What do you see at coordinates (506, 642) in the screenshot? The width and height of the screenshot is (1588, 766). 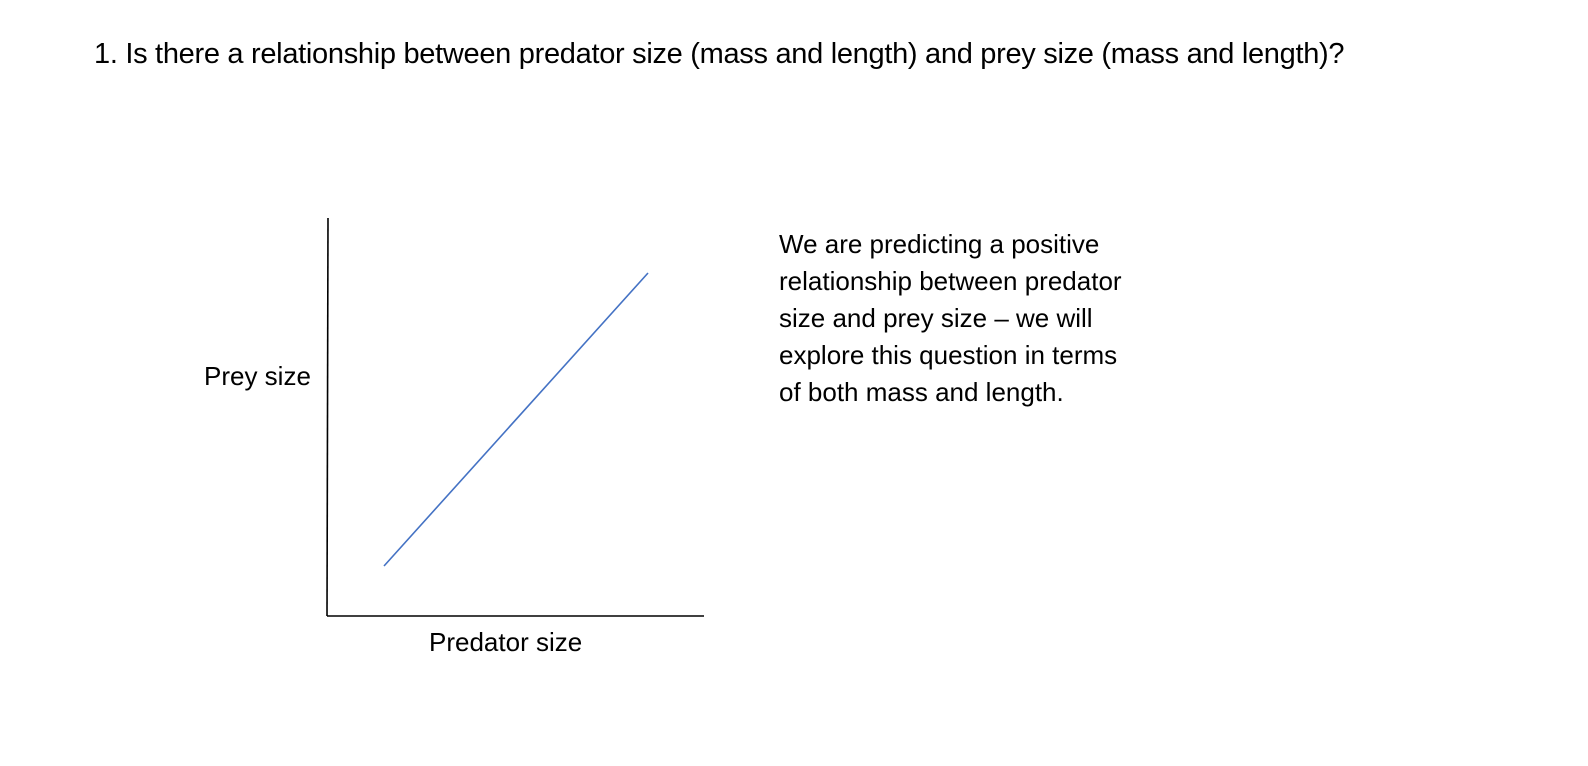 I see `x-axis-label: Predator size` at bounding box center [506, 642].